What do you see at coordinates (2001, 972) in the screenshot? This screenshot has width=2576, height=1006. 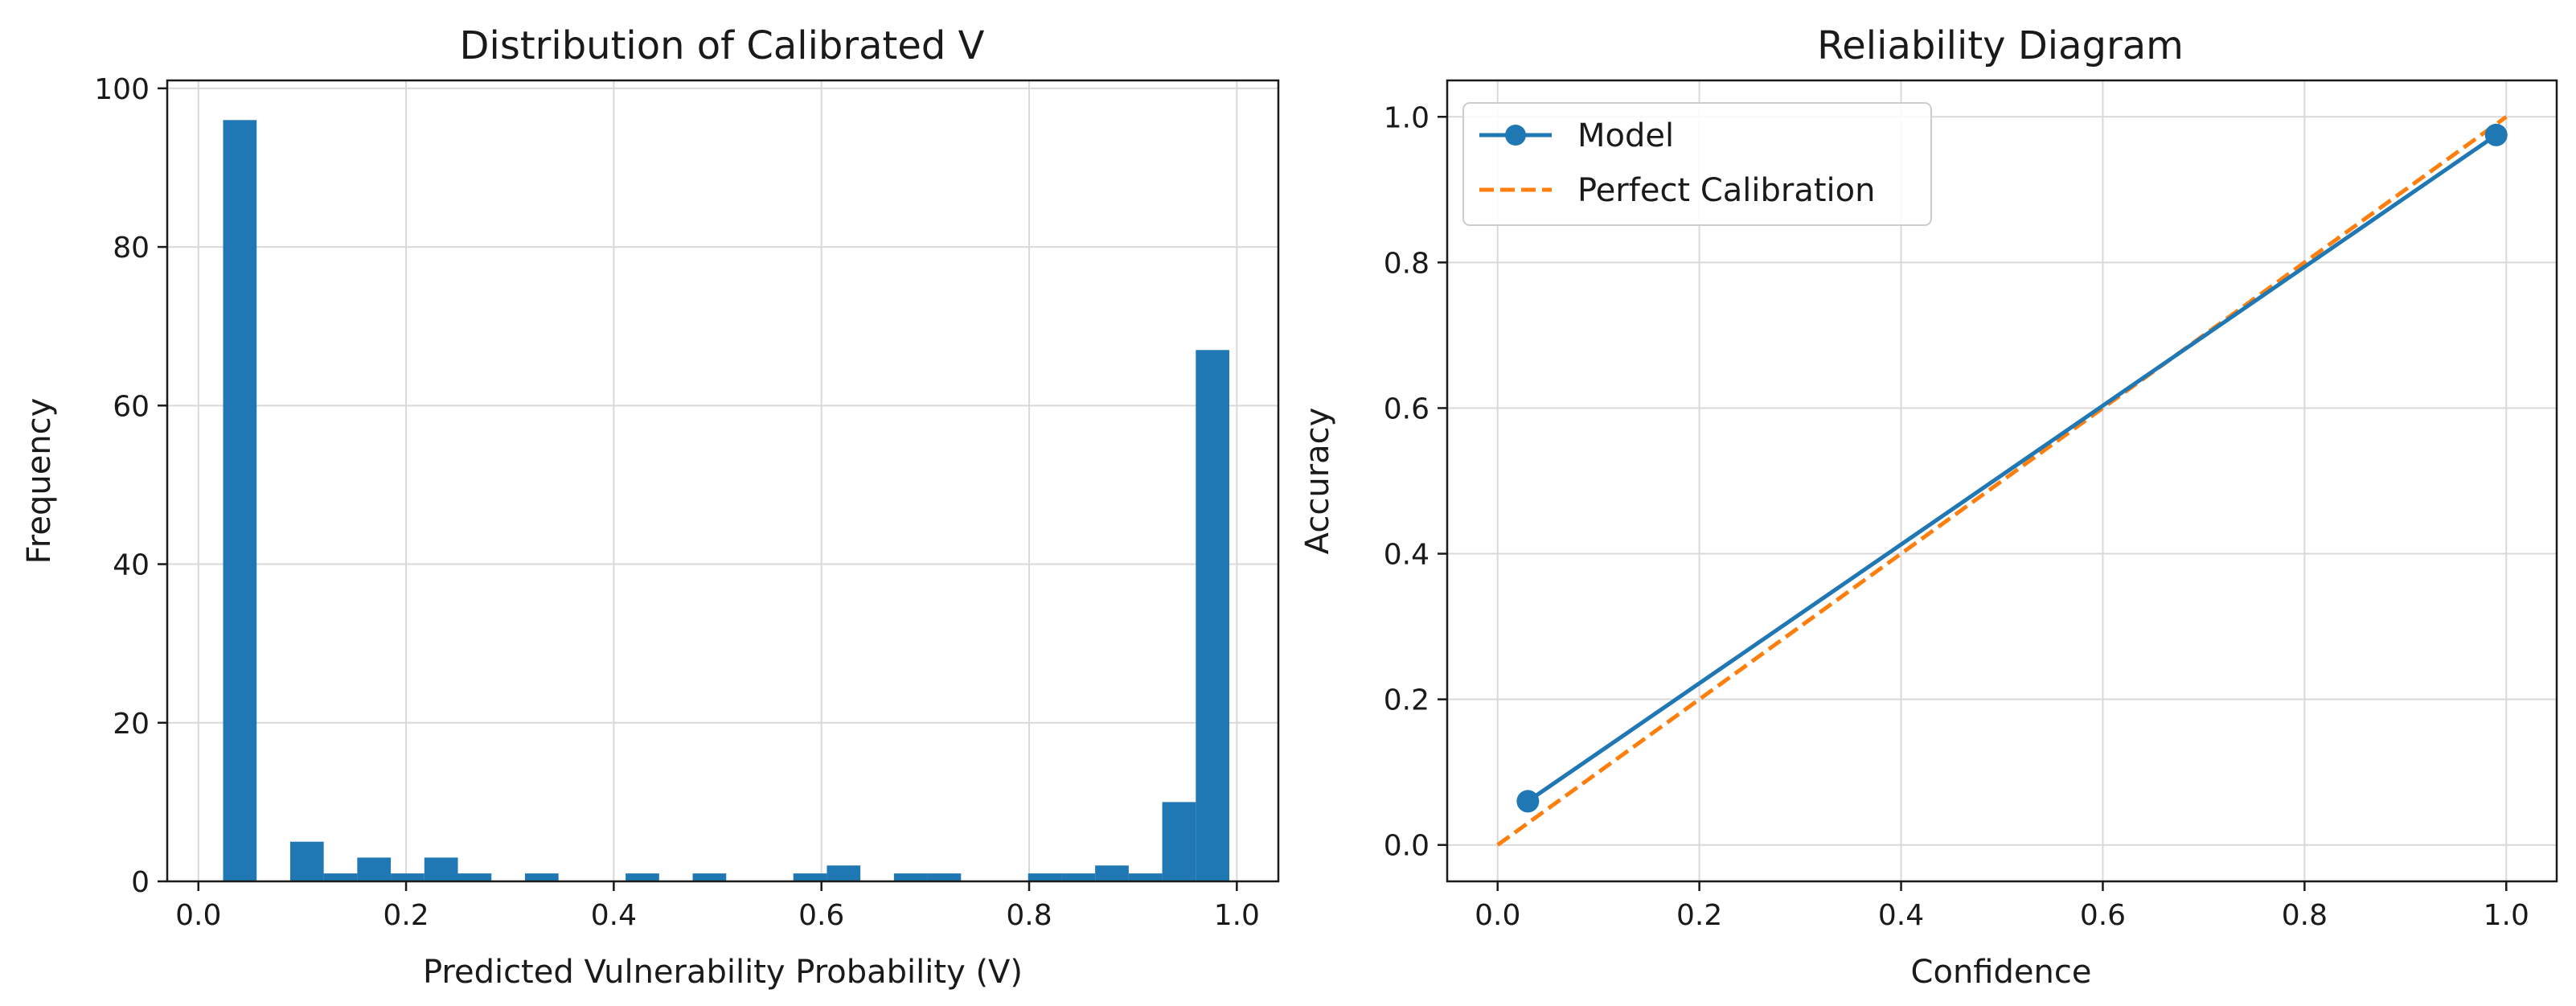 I see `reliability-x-axis-label: Confidence` at bounding box center [2001, 972].